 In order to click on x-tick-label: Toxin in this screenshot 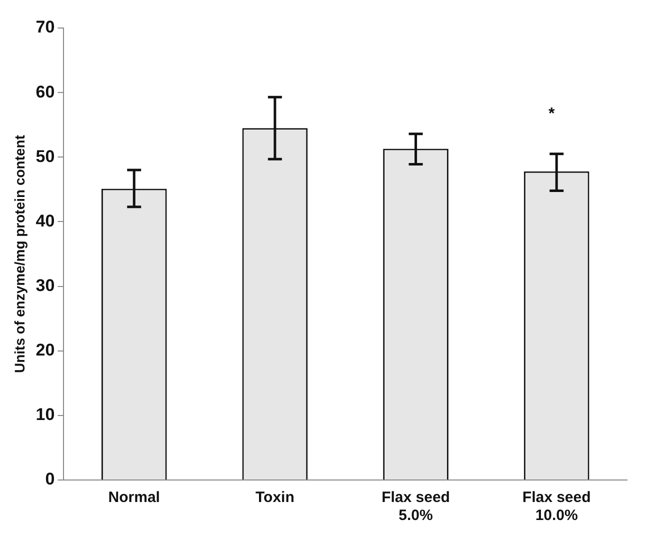, I will do `click(275, 497)`.